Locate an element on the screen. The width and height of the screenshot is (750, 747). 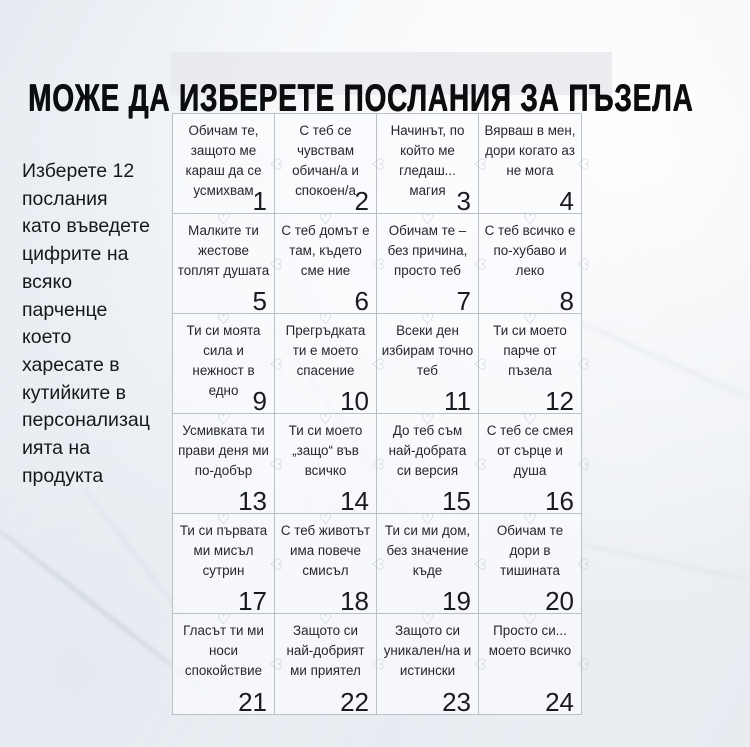
title-highlight-band is located at coordinates (391, 73).